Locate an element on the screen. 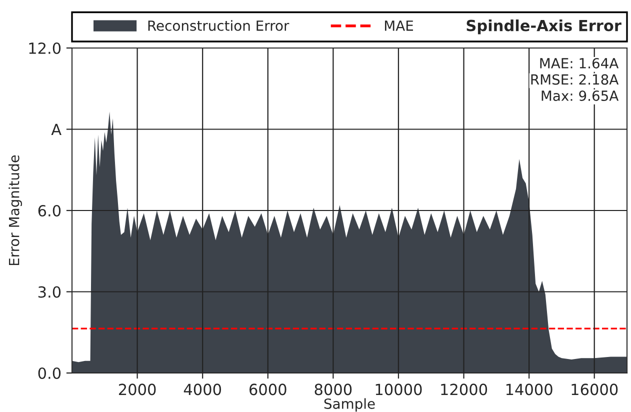 This screenshot has height=412, width=631. x-tick-label: 14000 is located at coordinates (529, 390).